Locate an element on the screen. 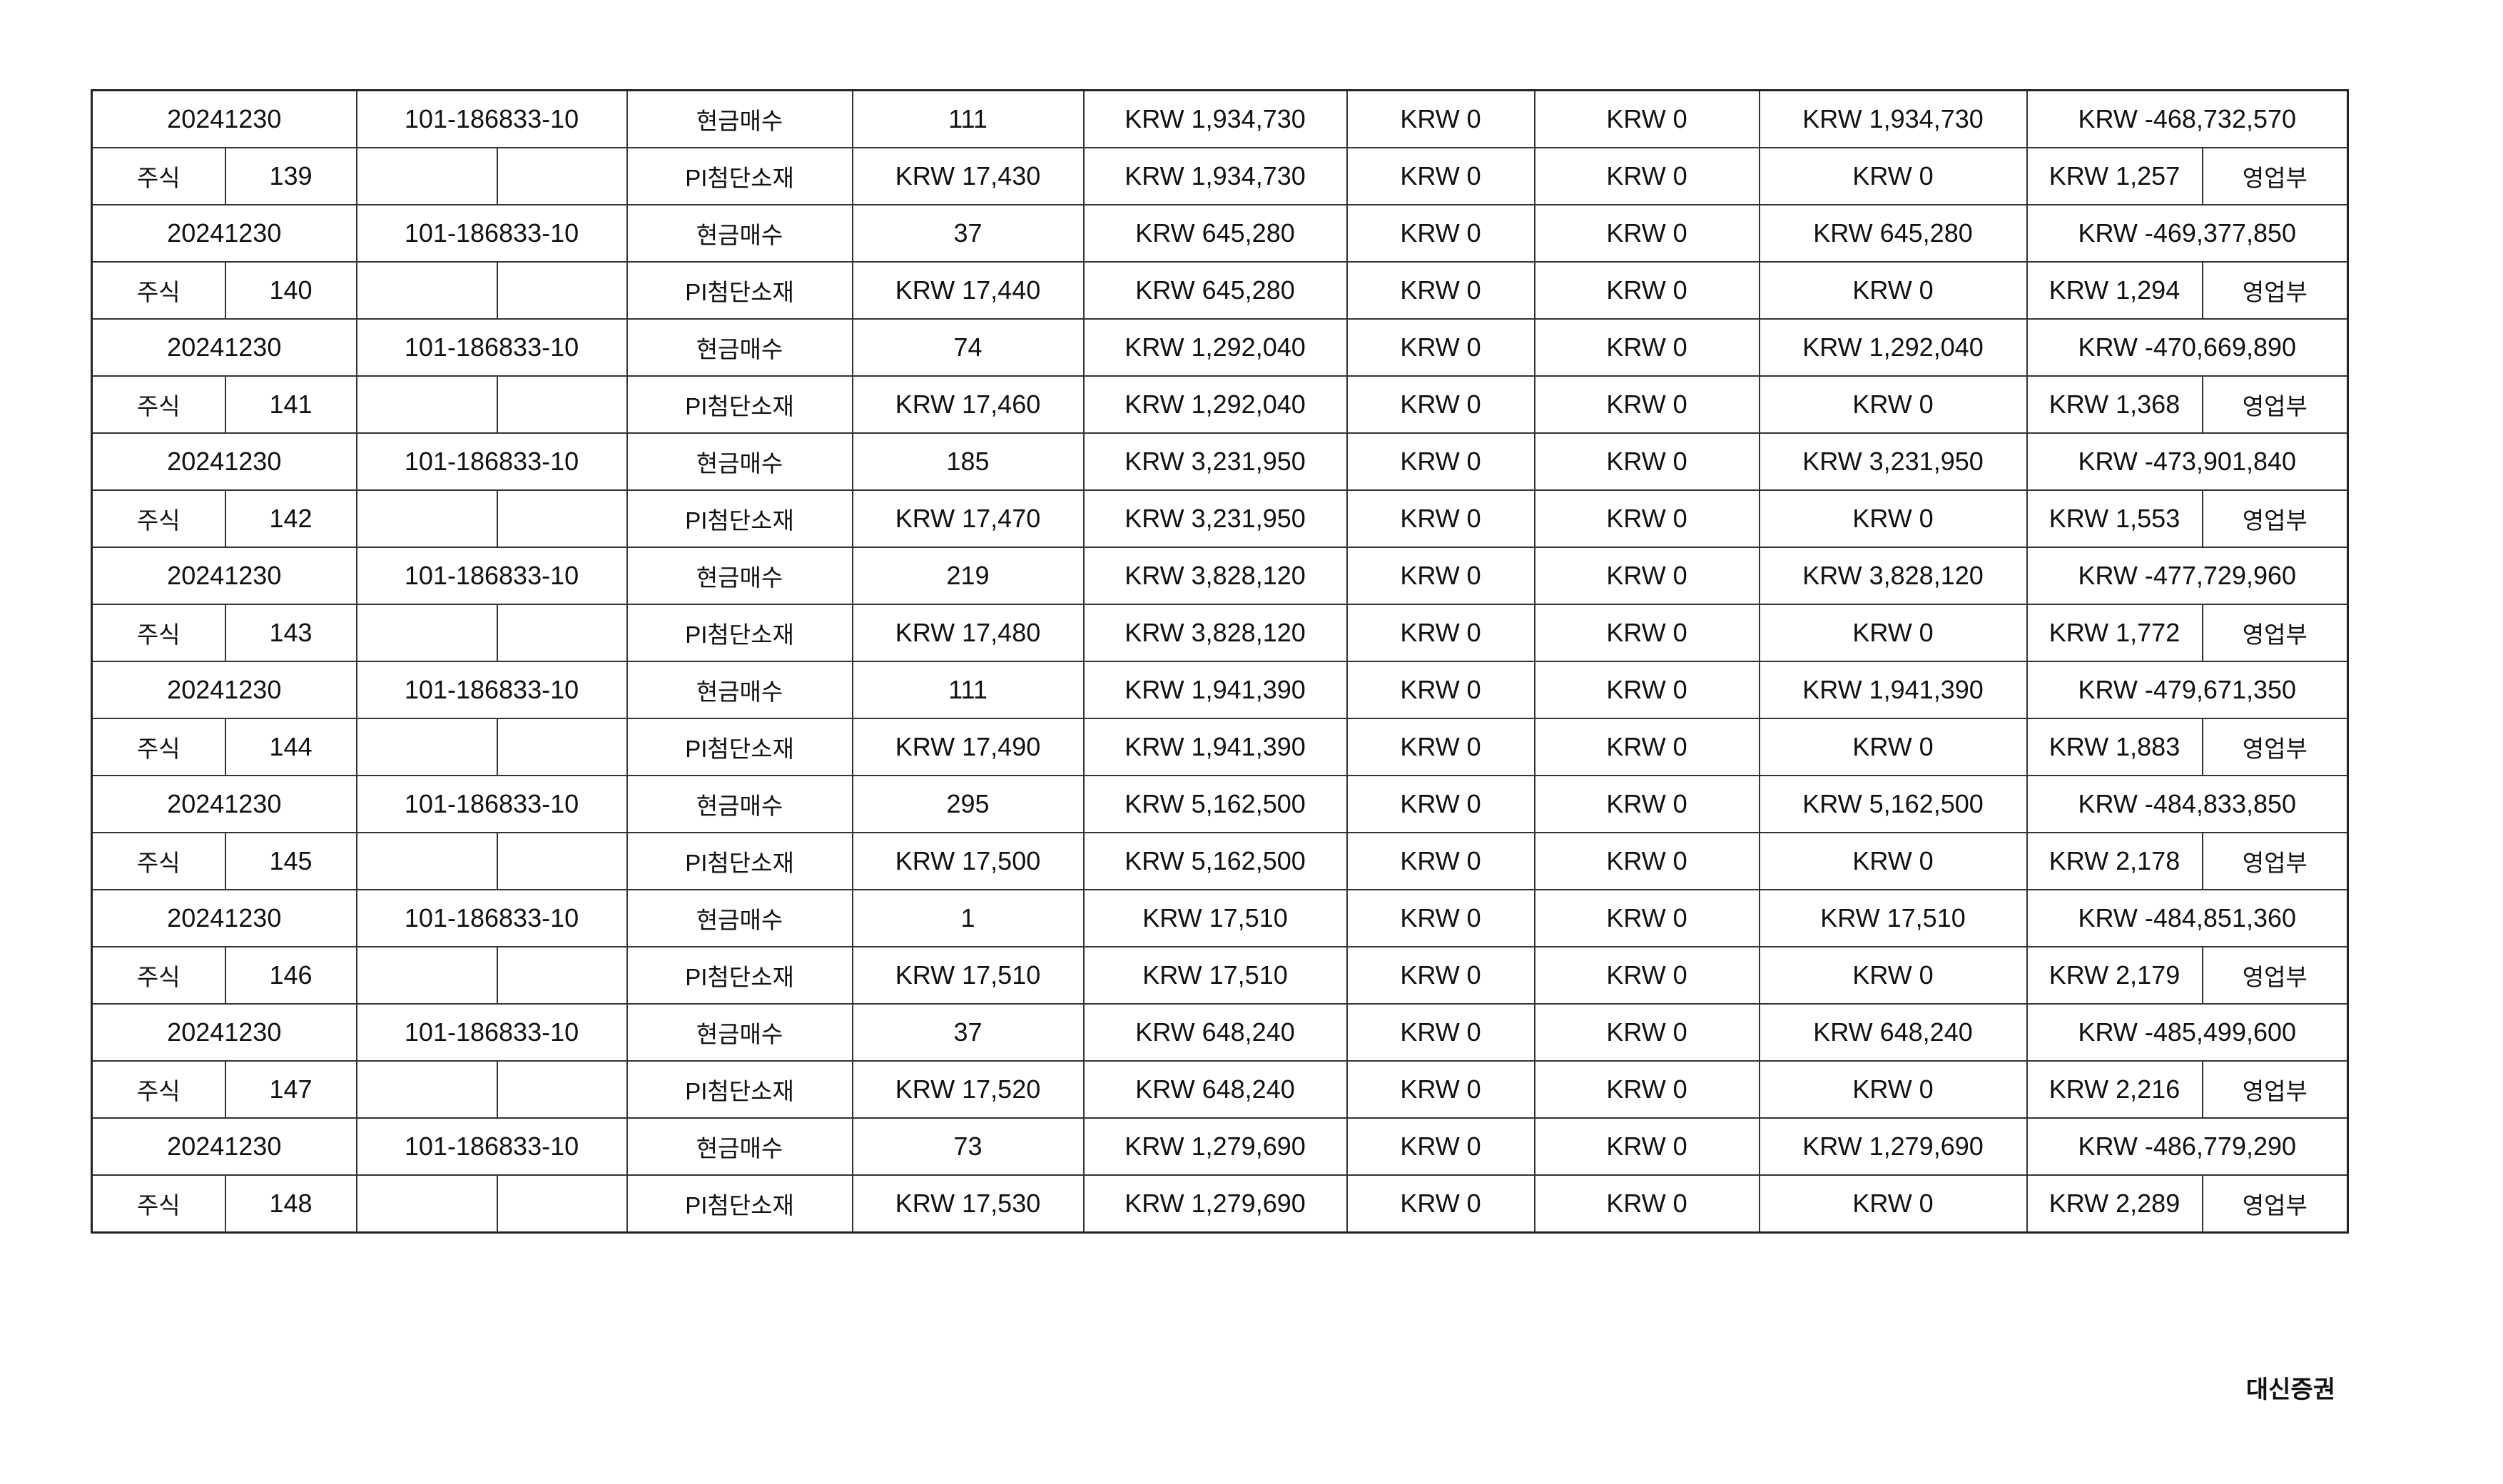  trade-amount: KRW 1,279,690 is located at coordinates (1215, 1204).